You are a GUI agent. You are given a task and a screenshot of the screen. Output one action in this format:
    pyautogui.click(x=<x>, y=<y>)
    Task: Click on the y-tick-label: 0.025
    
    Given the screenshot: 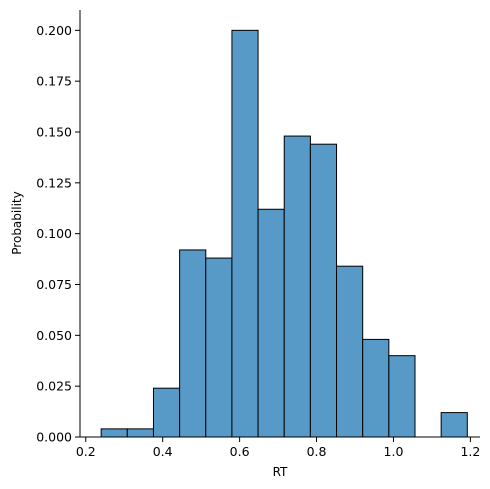 What is the action you would take?
    pyautogui.click(x=54, y=386)
    